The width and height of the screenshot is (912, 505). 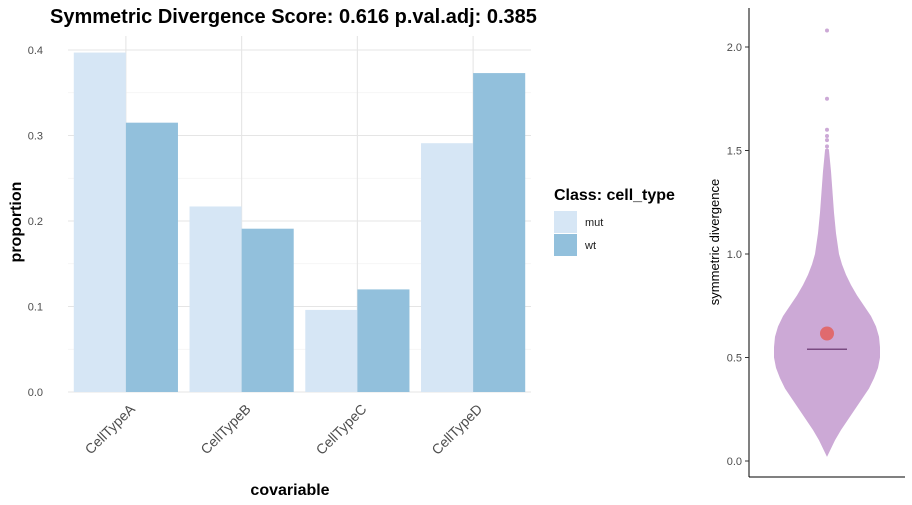 What do you see at coordinates (456, 429) in the screenshot?
I see `x-tick-label: CellTypeD` at bounding box center [456, 429].